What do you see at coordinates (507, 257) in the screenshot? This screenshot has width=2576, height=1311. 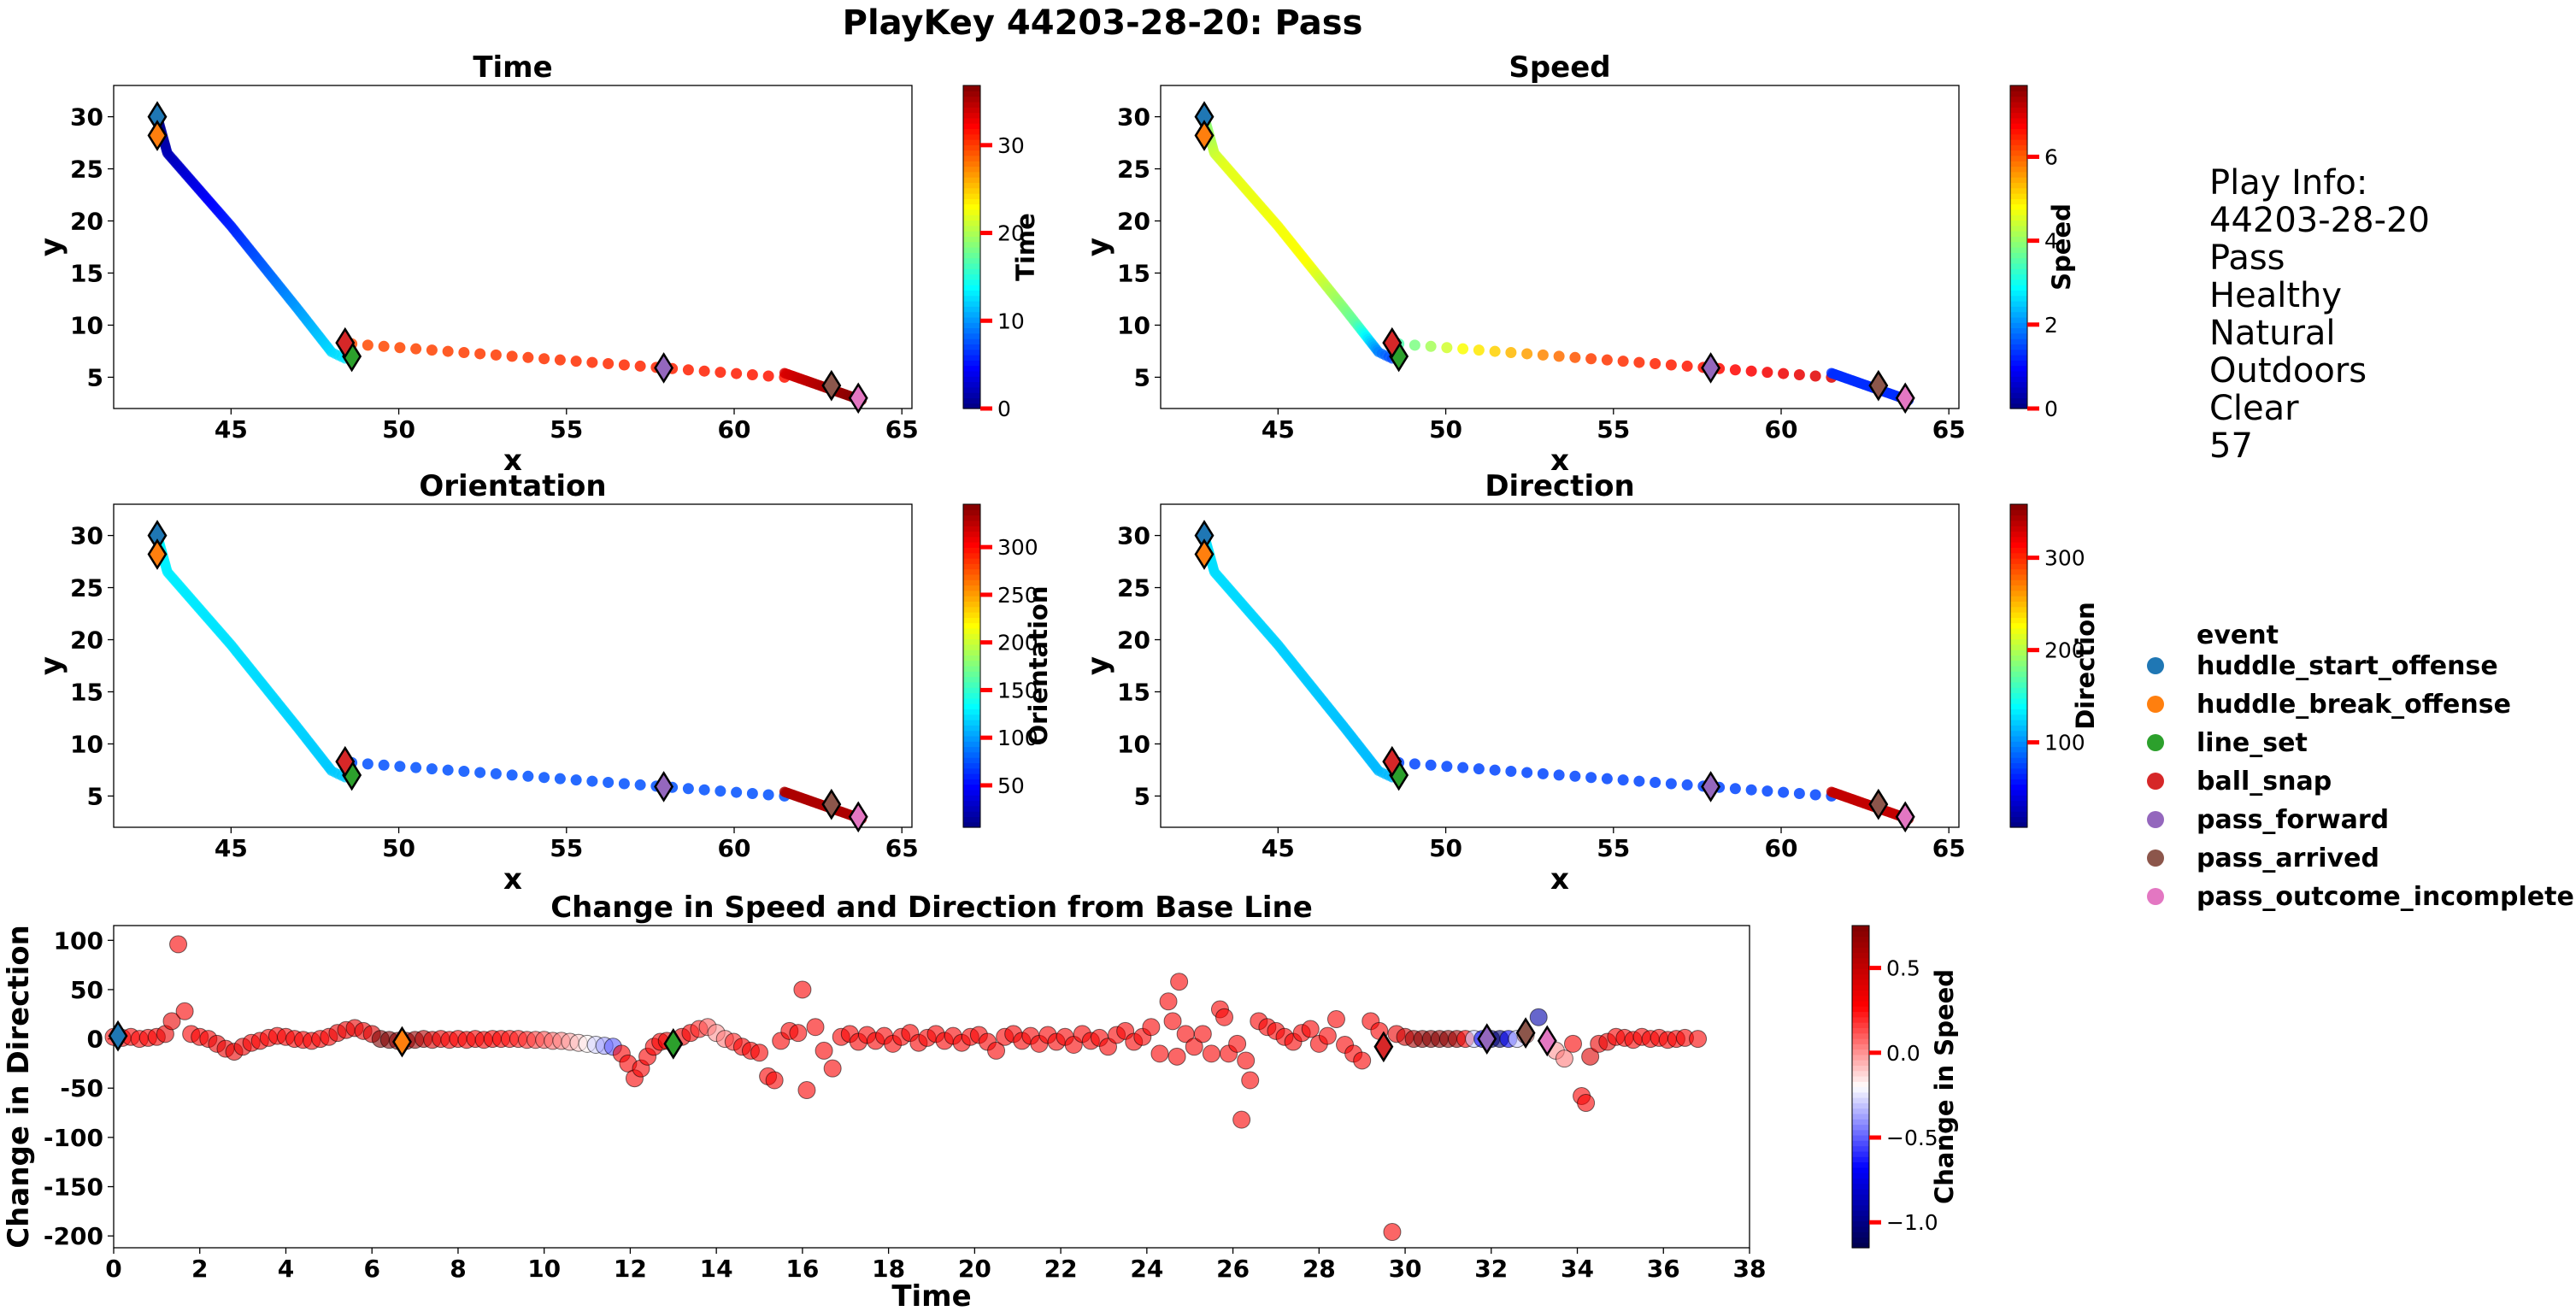 I see `event-markers` at bounding box center [507, 257].